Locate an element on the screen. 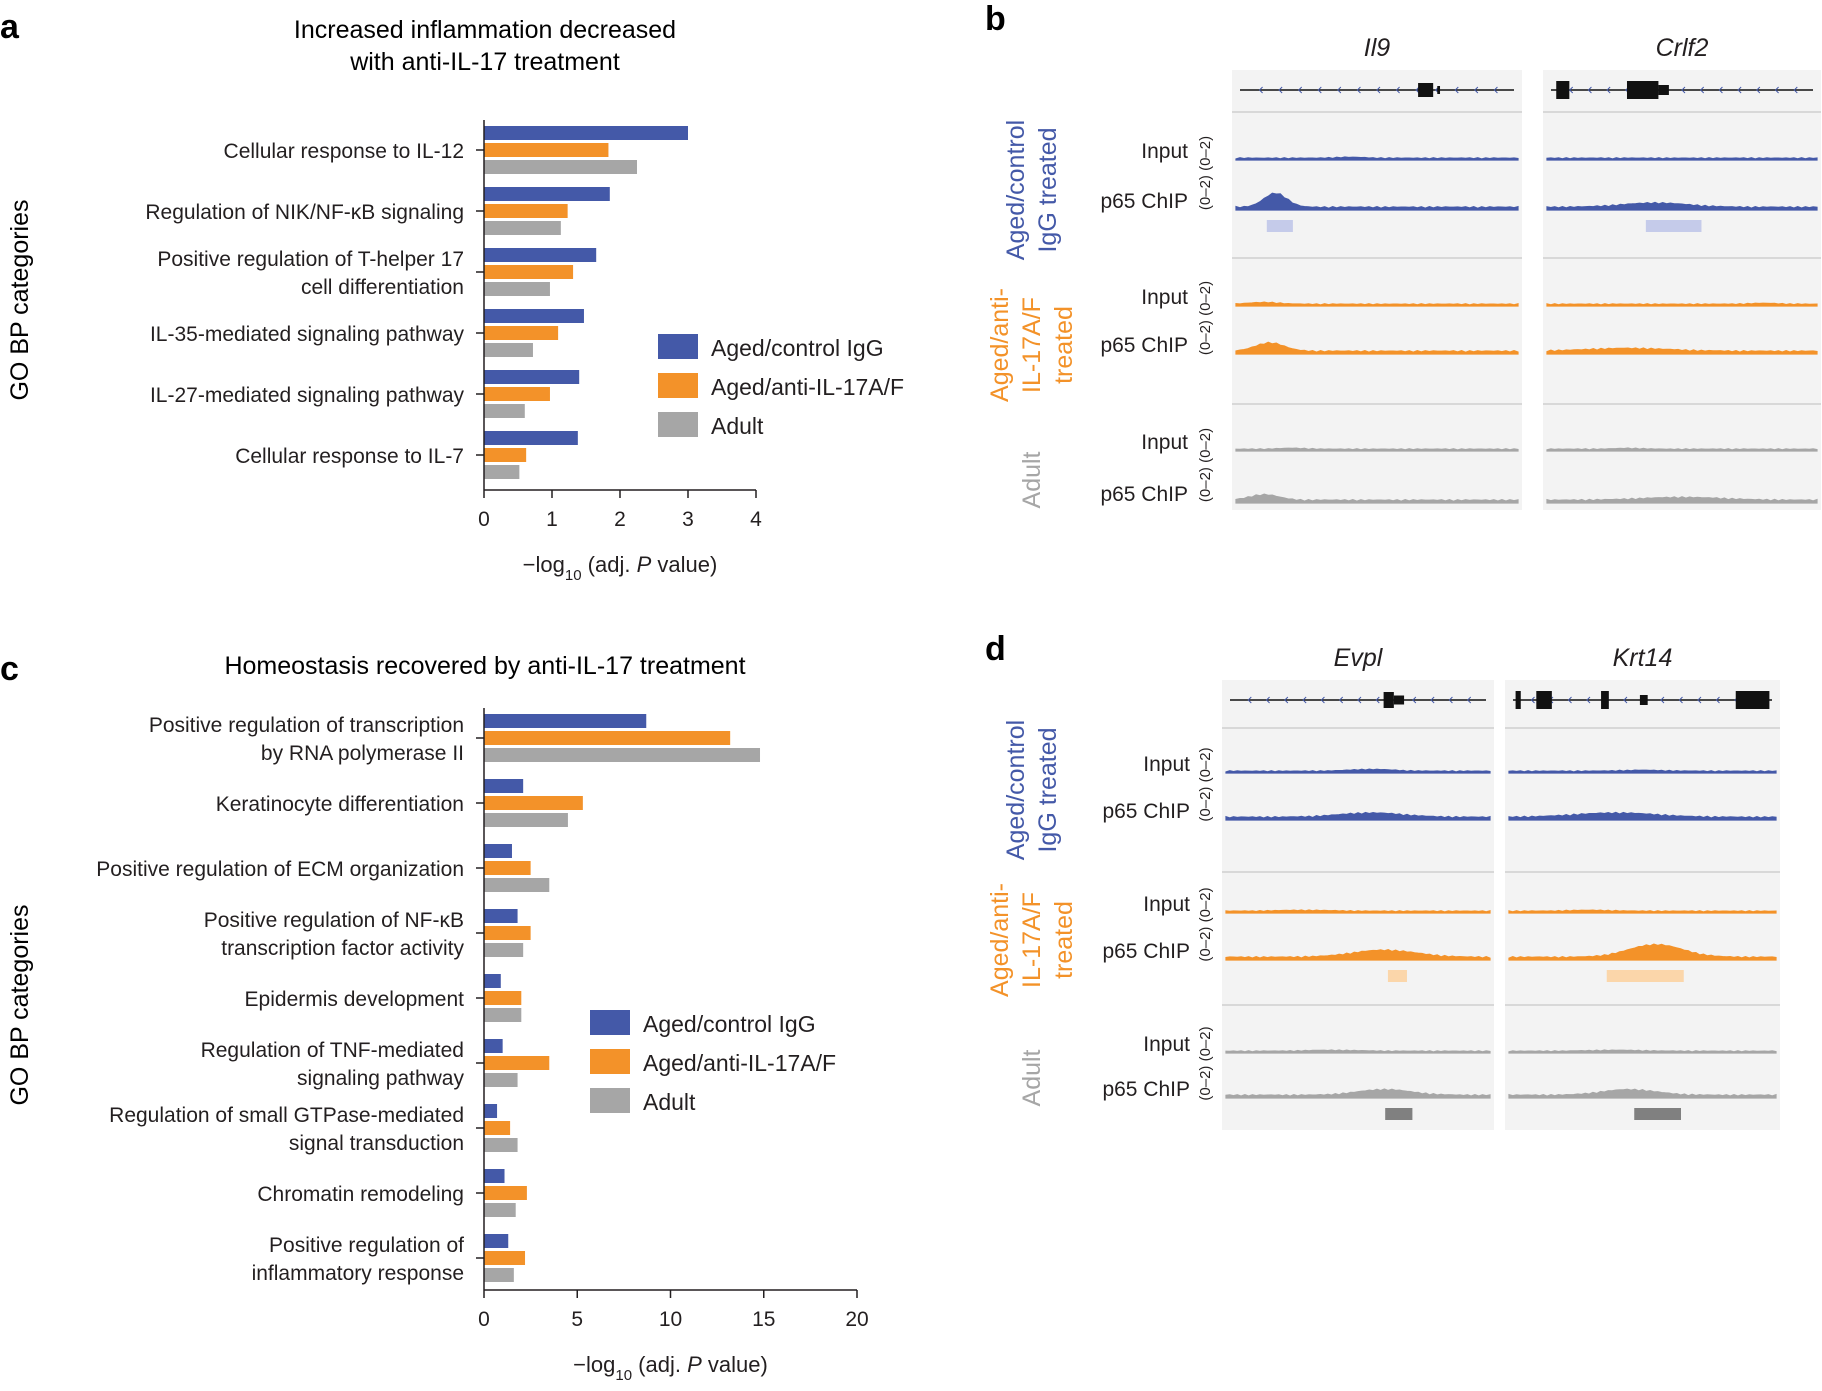 The height and width of the screenshot is (1391, 1822). category-label: Positive regulation of NF-κB is located at coordinates (334, 920).